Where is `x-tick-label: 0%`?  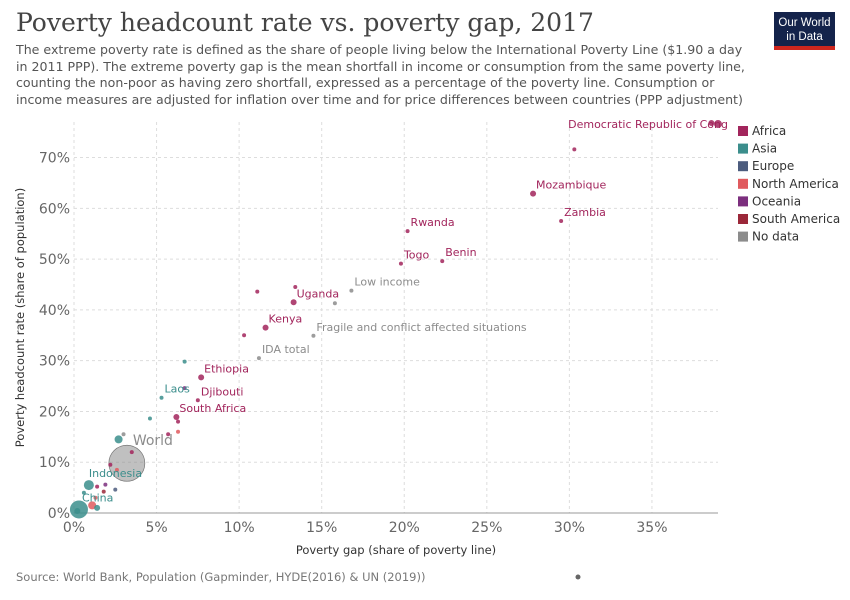 x-tick-label: 0% is located at coordinates (74, 528).